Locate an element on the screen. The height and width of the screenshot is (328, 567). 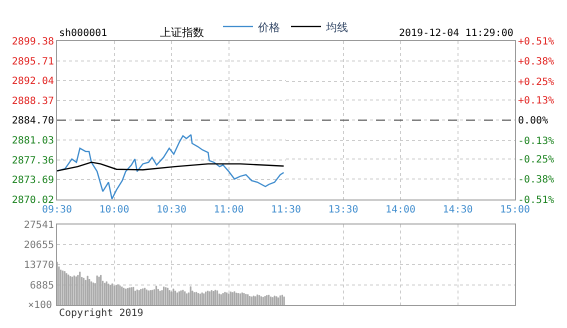
legend-label: 均线 is located at coordinates (336, 27).